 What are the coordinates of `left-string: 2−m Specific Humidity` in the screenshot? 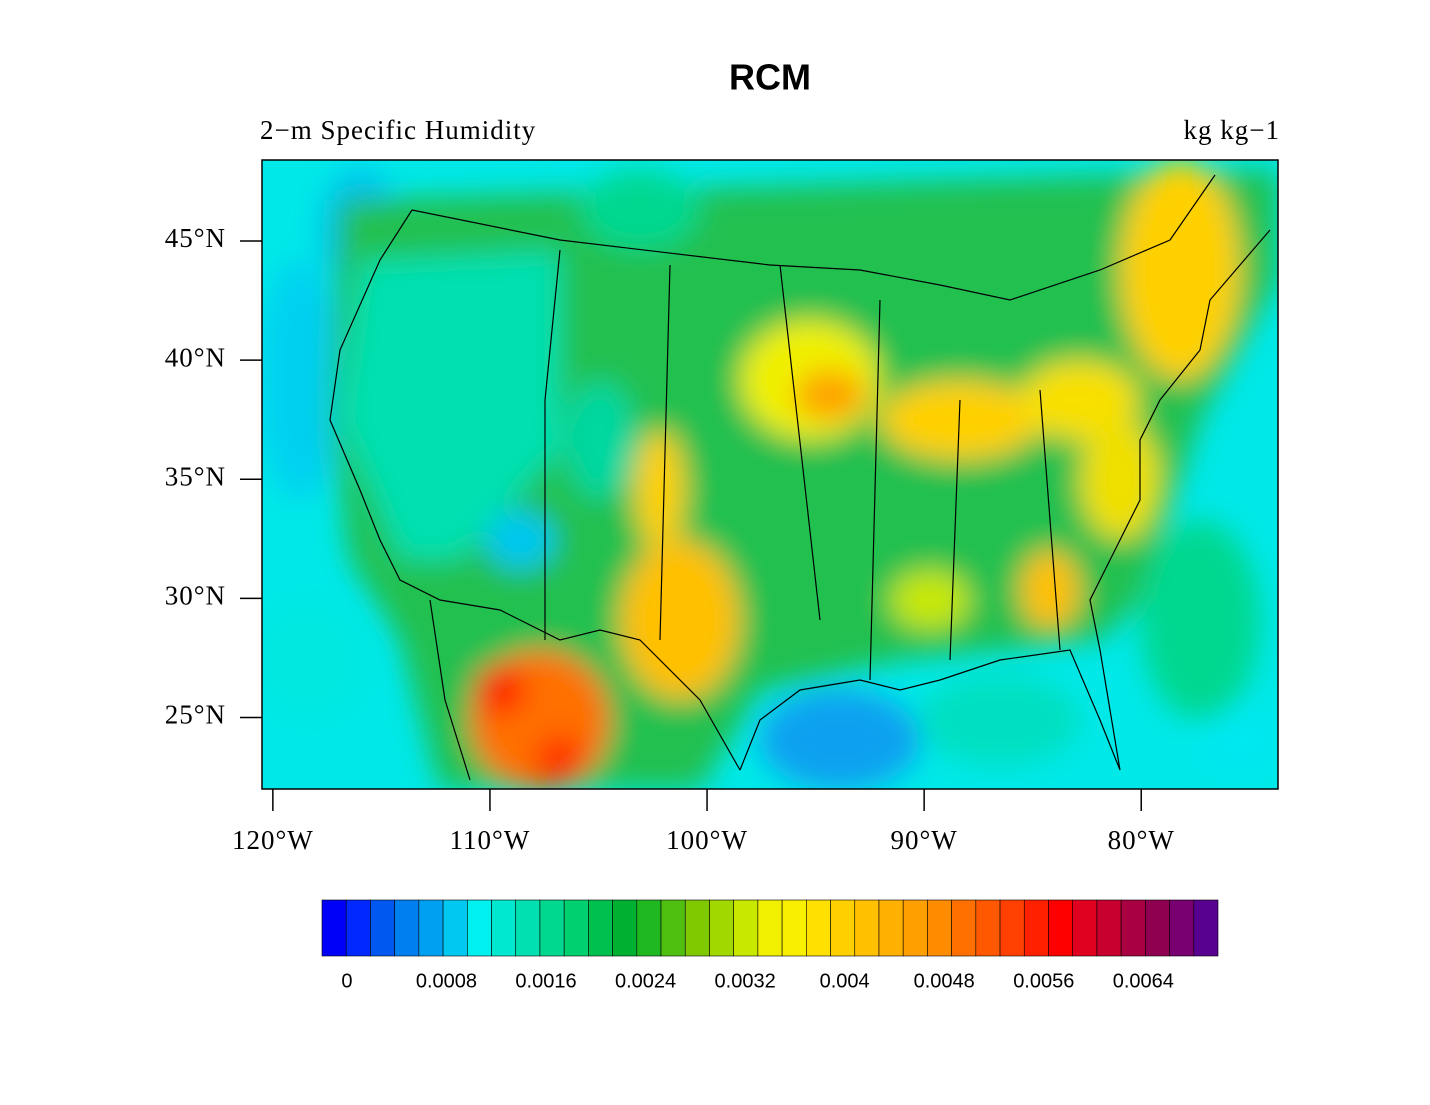 It's located at (398, 130).